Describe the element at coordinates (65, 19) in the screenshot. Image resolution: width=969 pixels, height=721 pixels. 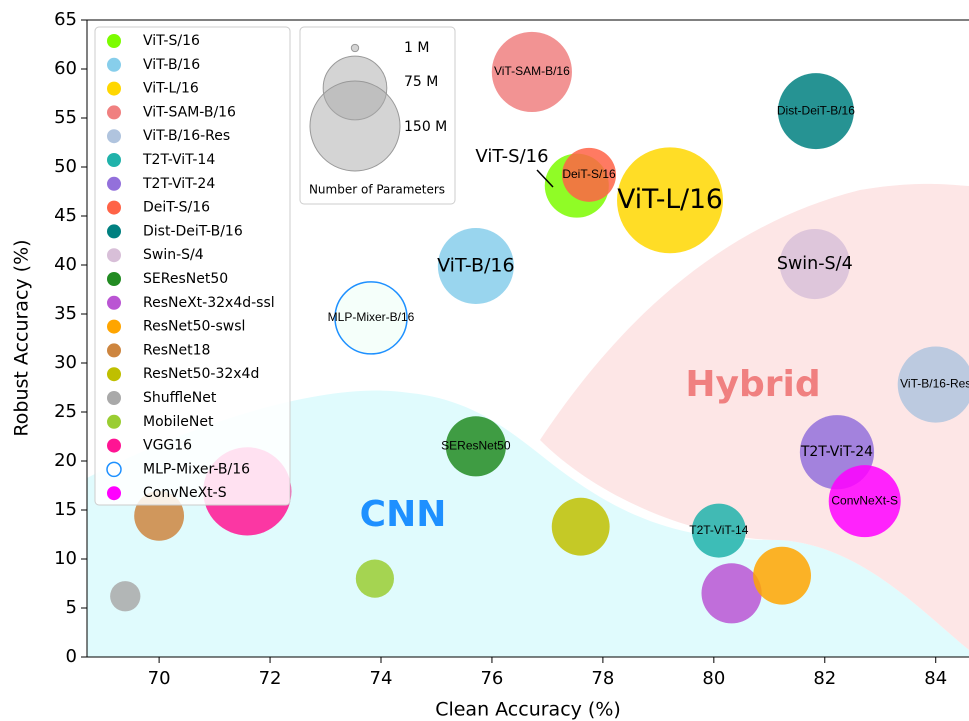
I see `y-tick-label: 65` at that location.